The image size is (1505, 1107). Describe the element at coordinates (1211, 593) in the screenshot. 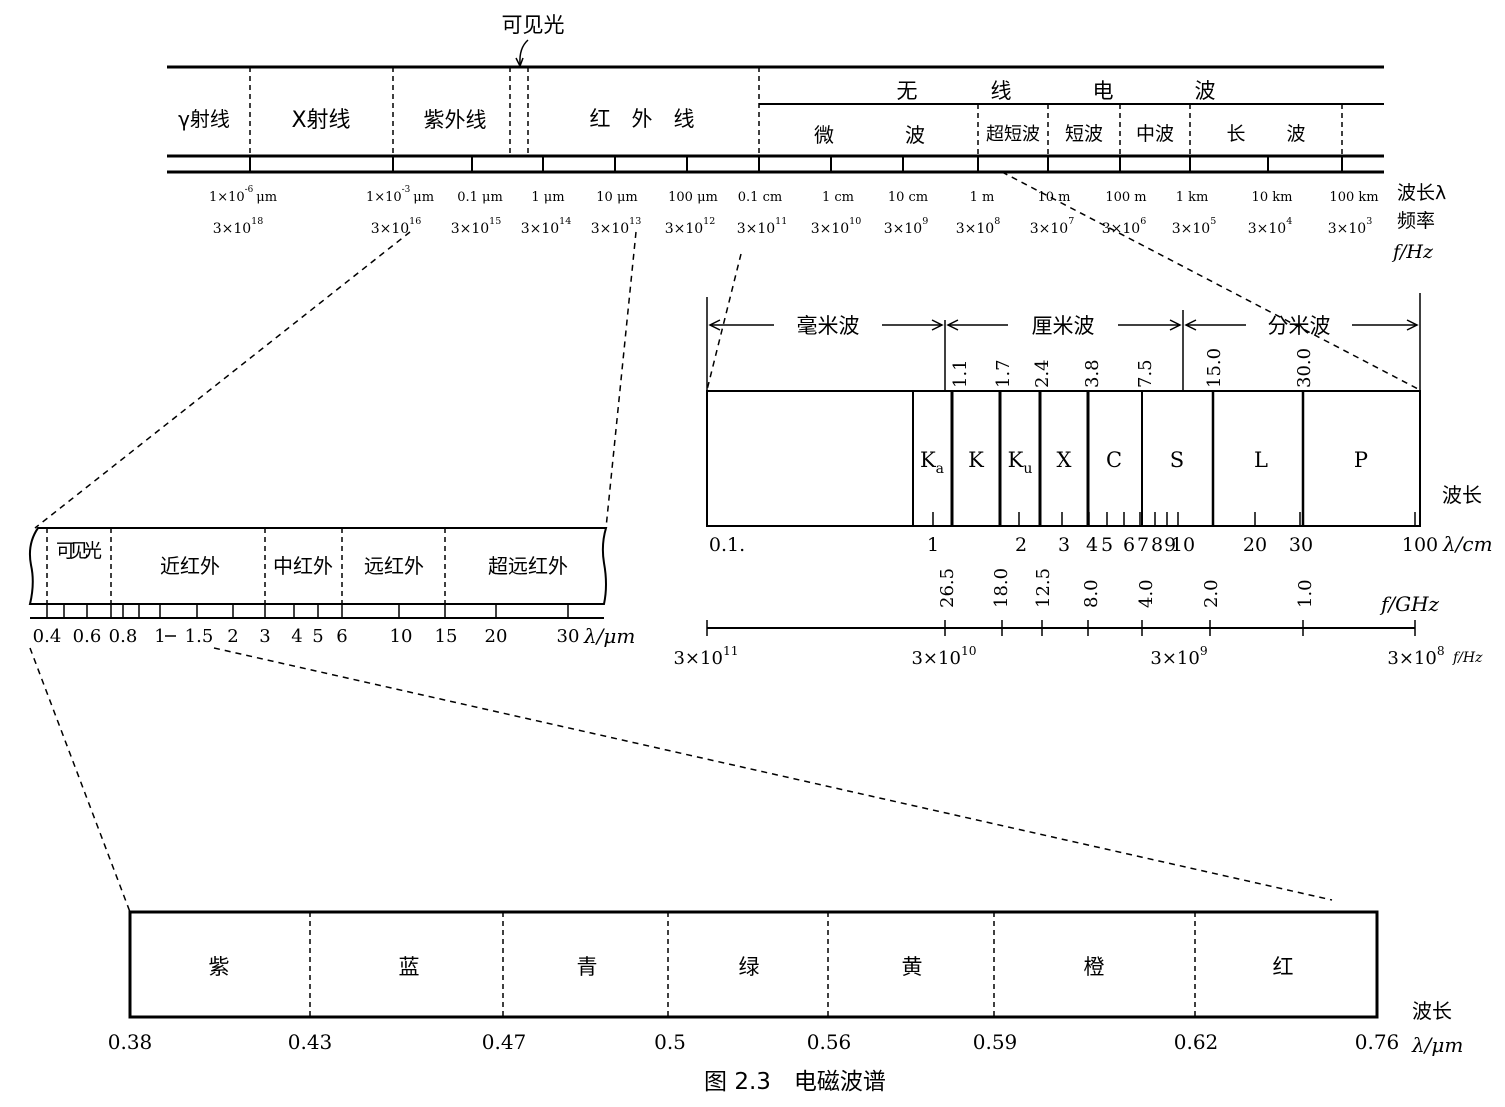

I see `band-boundary-ghz: 2.0` at that location.